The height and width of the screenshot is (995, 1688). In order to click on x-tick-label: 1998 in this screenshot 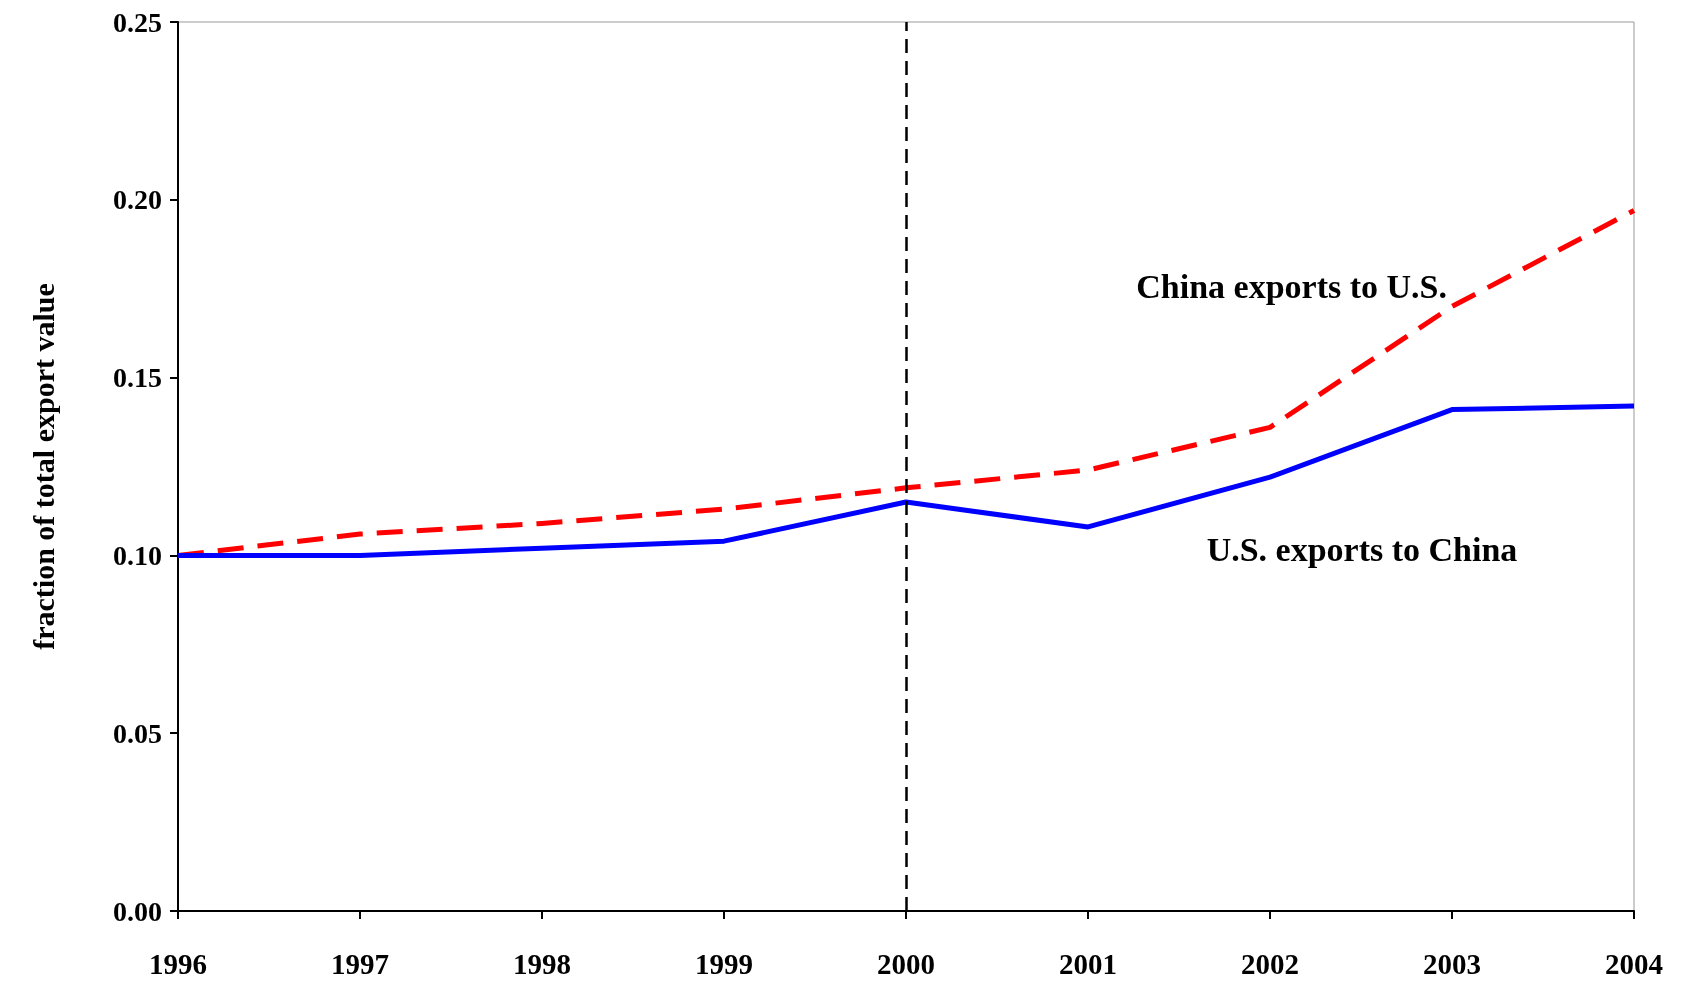, I will do `click(542, 963)`.